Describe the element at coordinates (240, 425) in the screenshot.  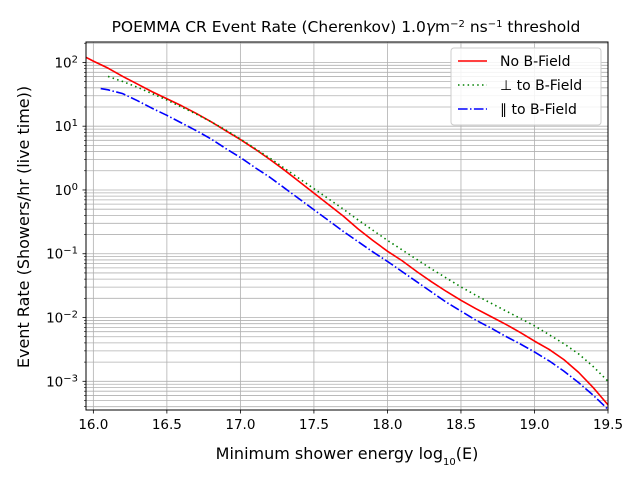
I see `x-tick-label: 17.0` at that location.